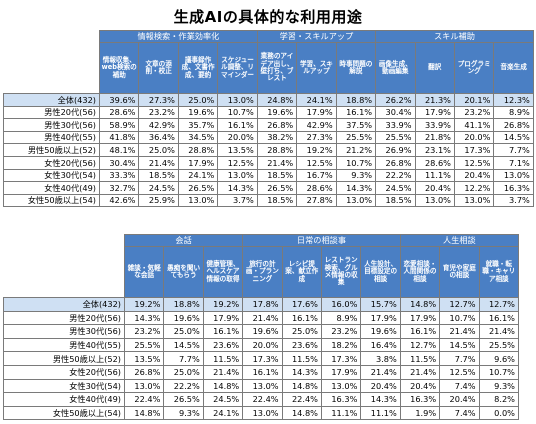 The image size is (536, 424). What do you see at coordinates (395, 150) in the screenshot?
I see `table-cell: 26.9%` at bounding box center [395, 150].